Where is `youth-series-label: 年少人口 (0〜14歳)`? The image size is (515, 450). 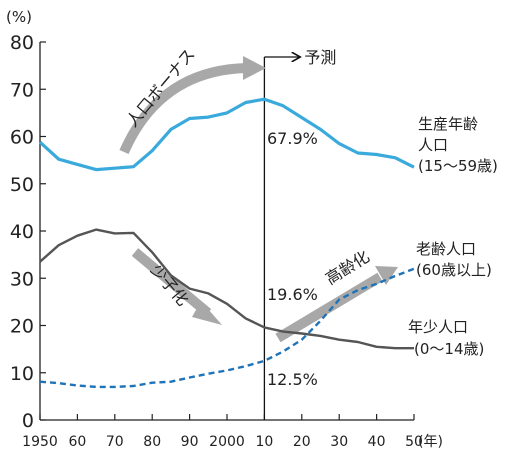
youth-series-label: 年少人口 (0〜14歳) is located at coordinates (446, 338).